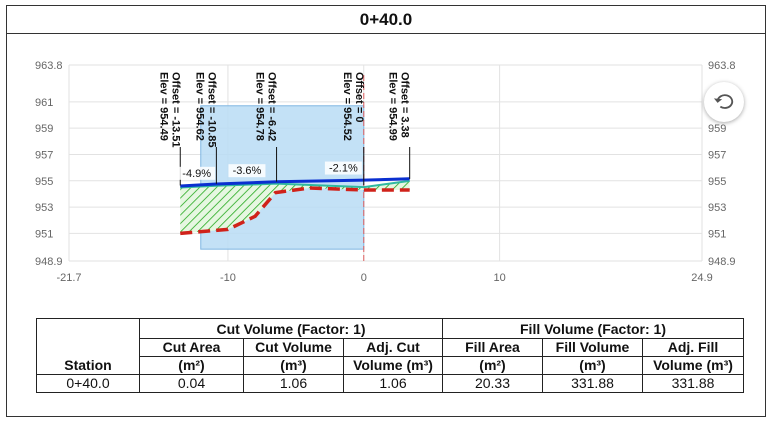  I want to click on y-tick-label-left: 948.9, so click(49, 262).